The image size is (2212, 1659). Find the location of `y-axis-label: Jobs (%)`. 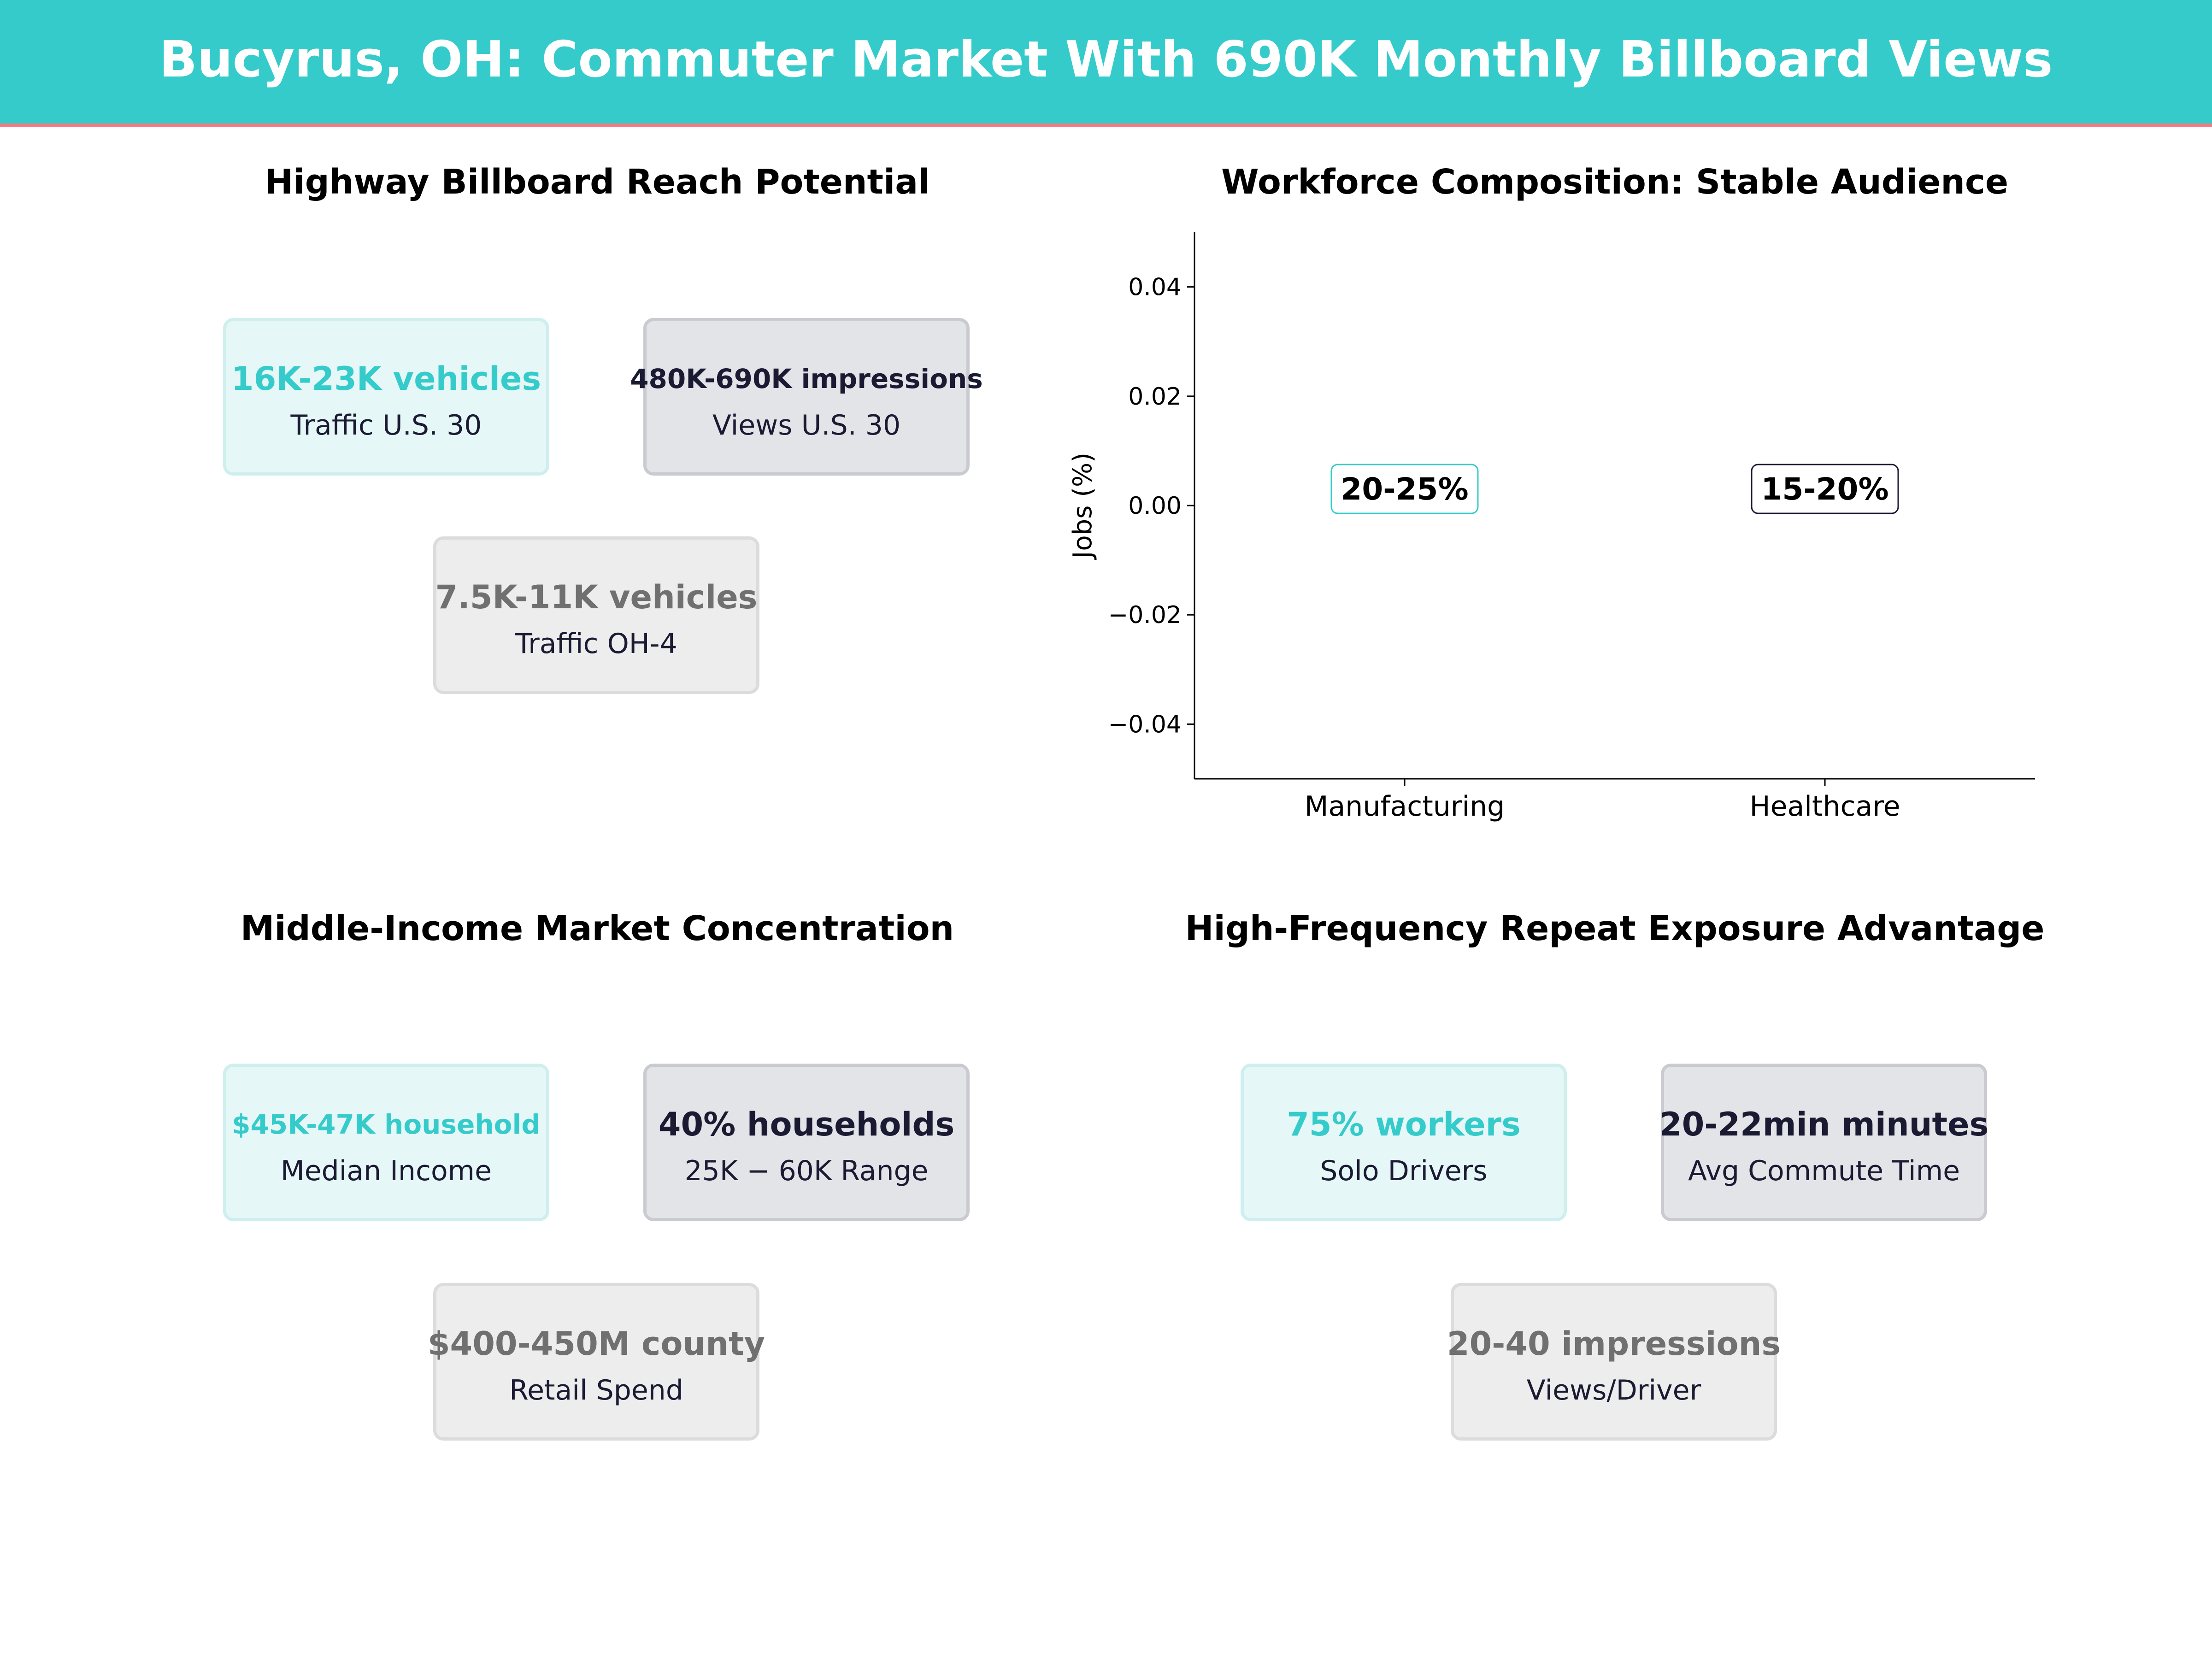

y-axis-label: Jobs (%) is located at coordinates (1083, 506).